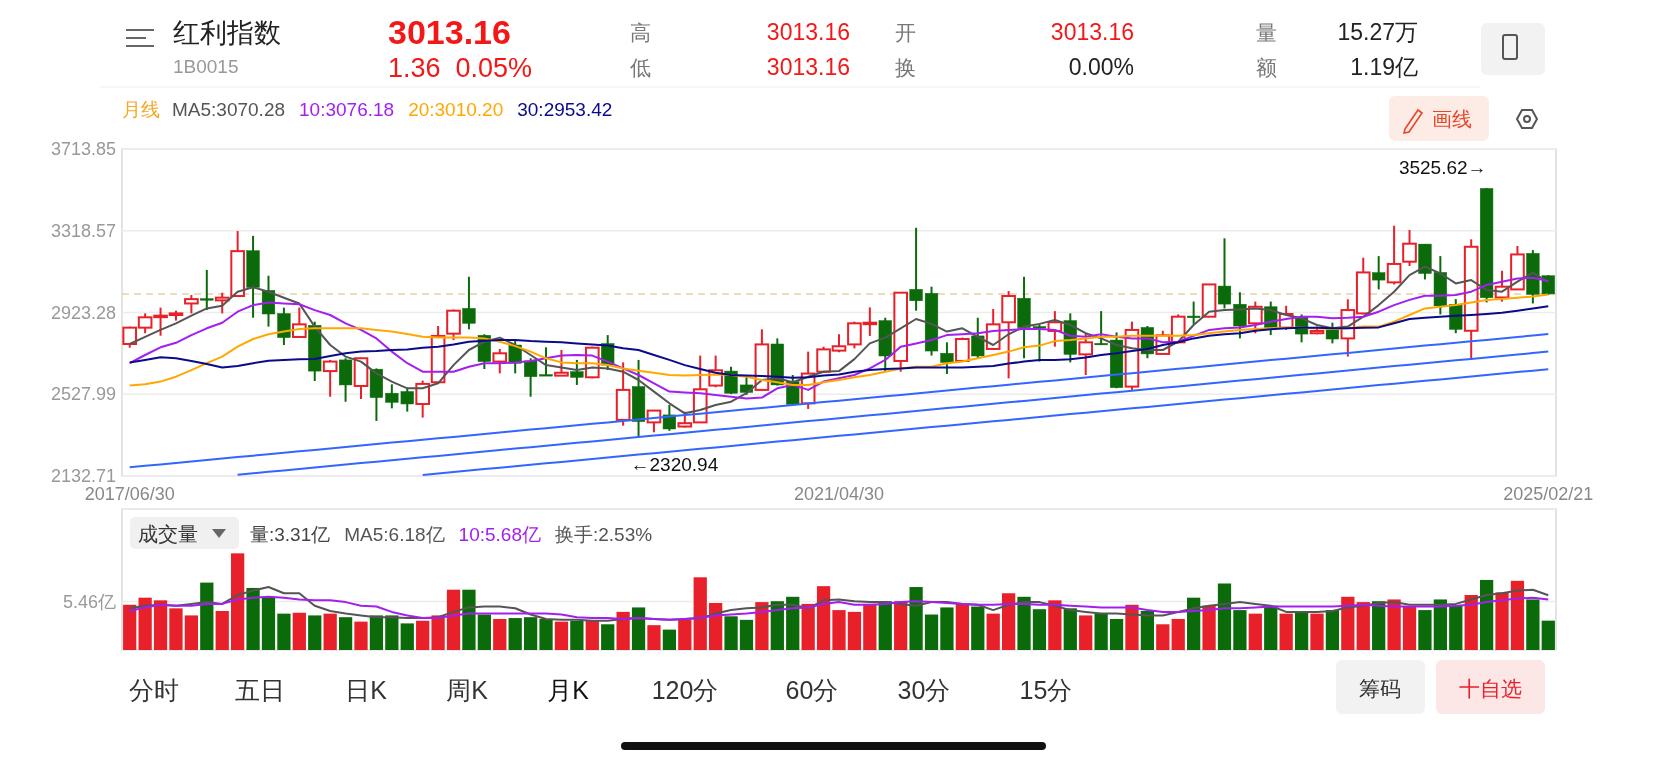  Describe the element at coordinates (1490, 688) in the screenshot. I see `text: 十自选` at that location.